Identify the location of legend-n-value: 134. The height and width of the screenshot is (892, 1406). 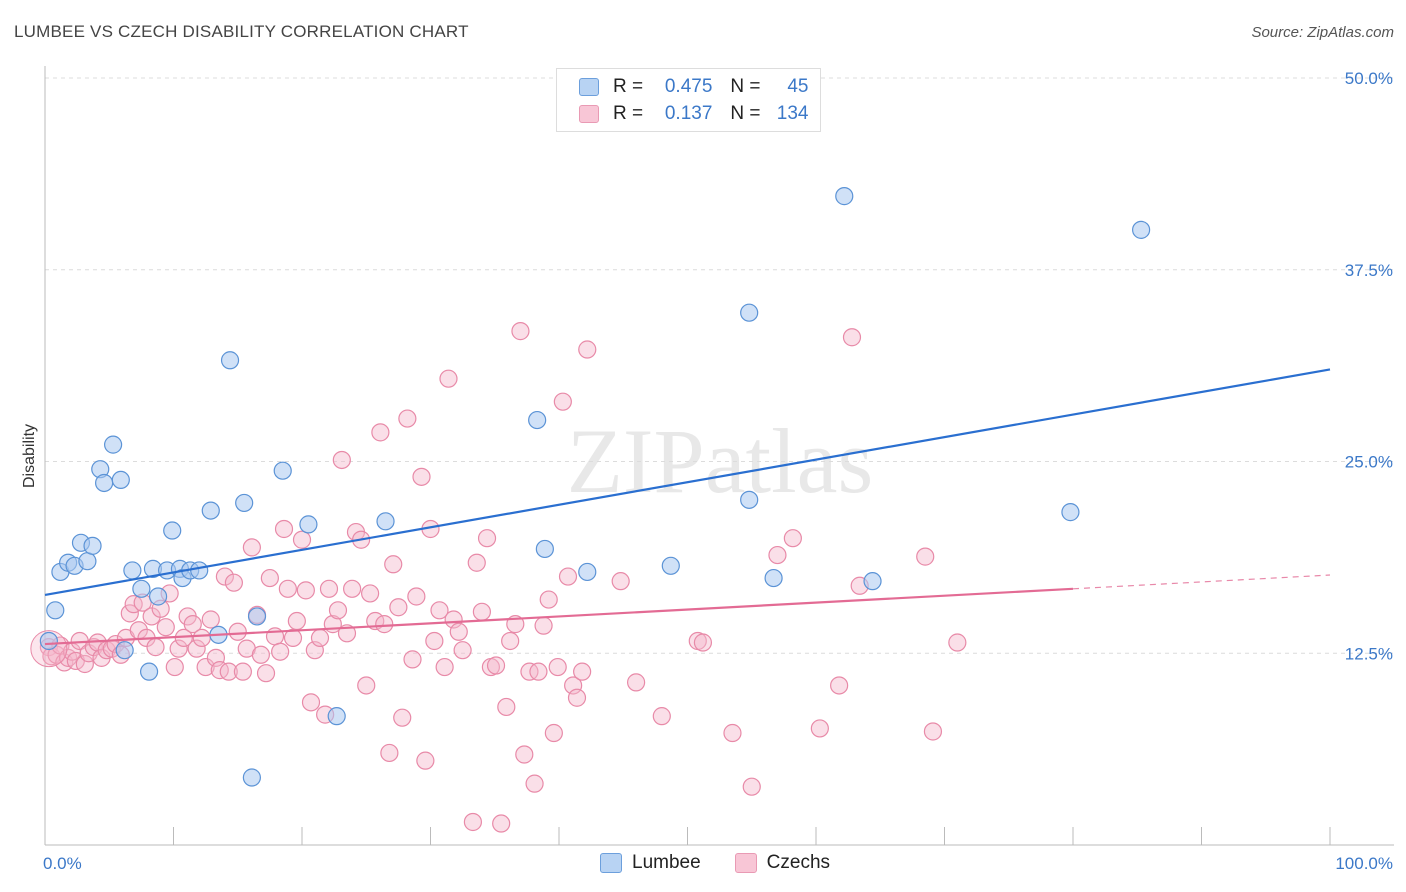
(792, 113).